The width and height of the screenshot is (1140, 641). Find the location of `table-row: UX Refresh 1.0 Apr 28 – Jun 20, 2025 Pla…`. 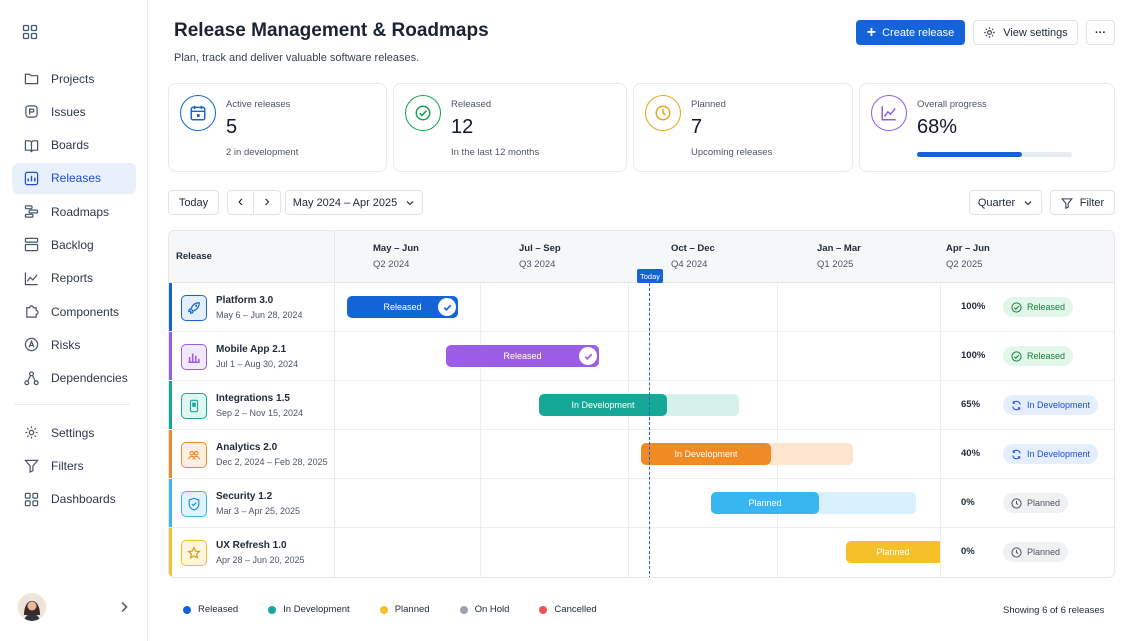

table-row: UX Refresh 1.0 Apr 28 – Jun 20, 2025 Pla… is located at coordinates (641, 552).